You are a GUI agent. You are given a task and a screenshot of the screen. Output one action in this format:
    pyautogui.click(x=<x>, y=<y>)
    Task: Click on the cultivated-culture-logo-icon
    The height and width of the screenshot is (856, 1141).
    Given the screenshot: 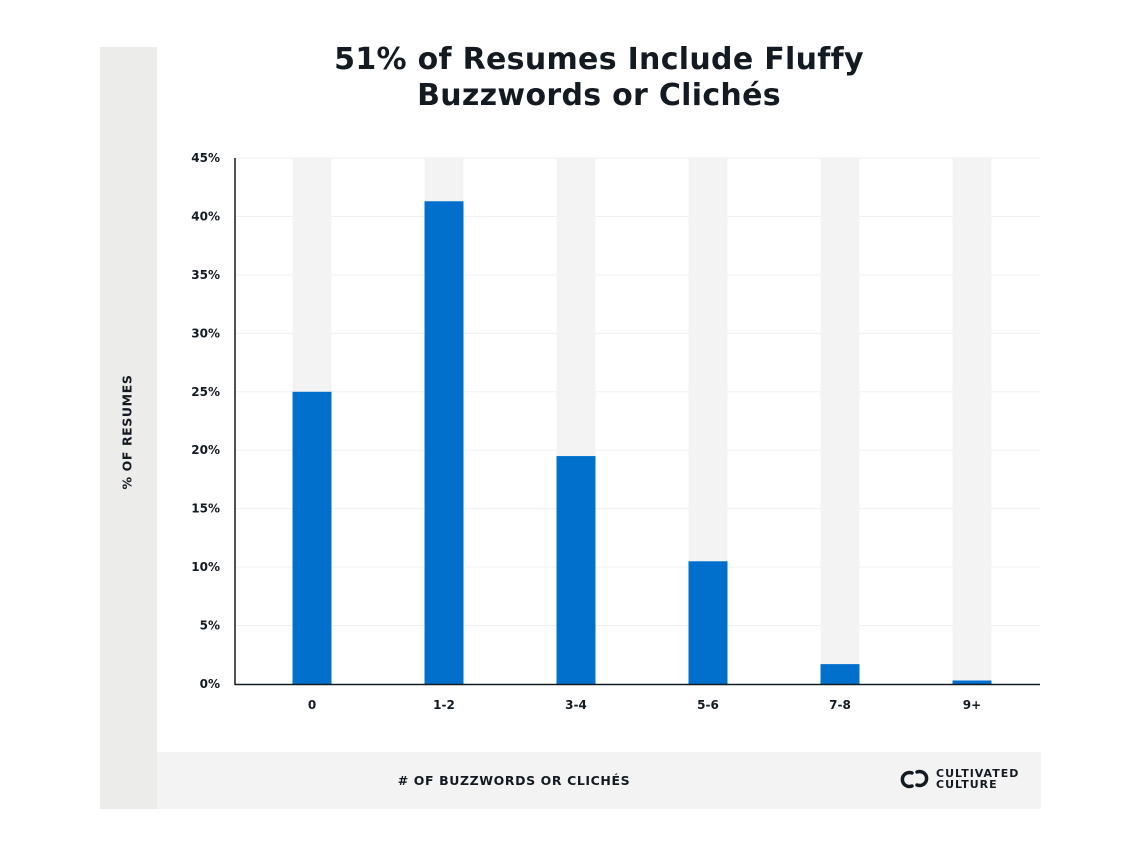 What is the action you would take?
    pyautogui.click(x=914, y=779)
    